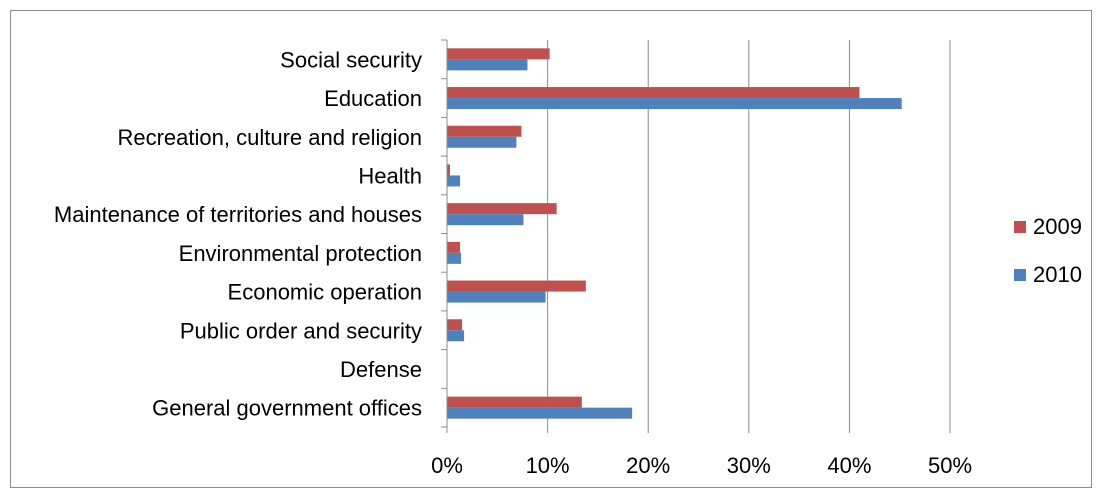  What do you see at coordinates (390, 175) in the screenshot?
I see `category-label: Health` at bounding box center [390, 175].